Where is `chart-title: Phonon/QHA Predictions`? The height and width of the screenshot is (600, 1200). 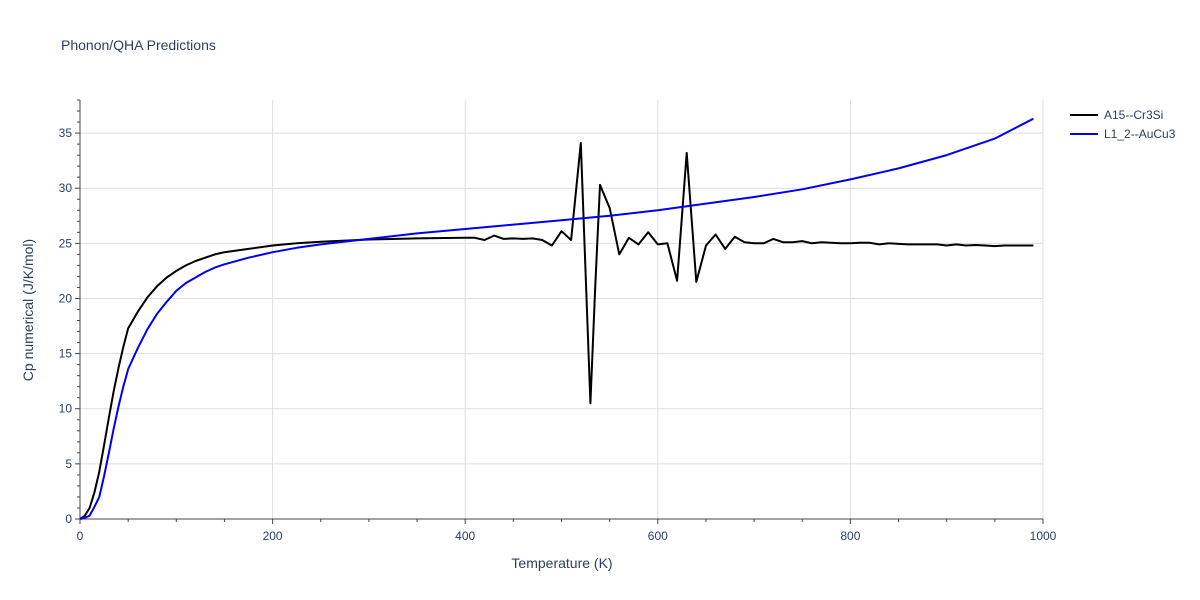
chart-title: Phonon/QHA Predictions is located at coordinates (138, 45).